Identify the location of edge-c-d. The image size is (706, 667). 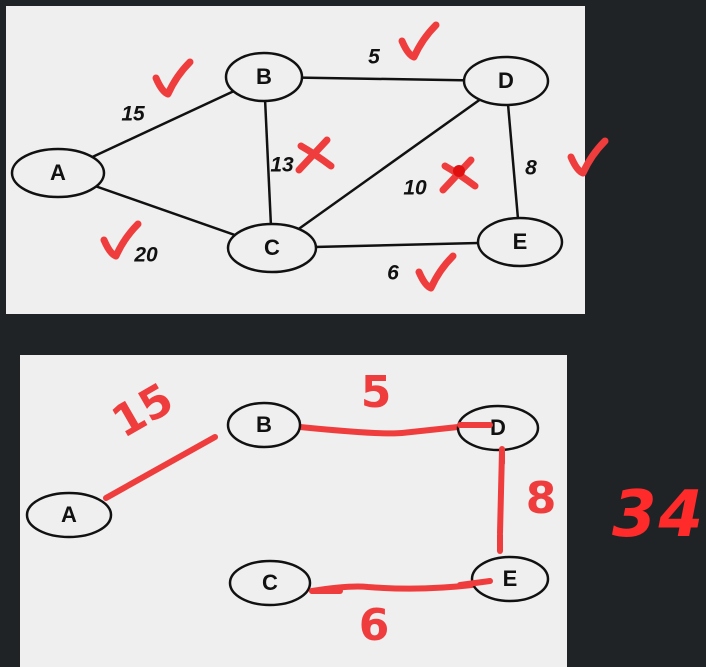
(389, 164).